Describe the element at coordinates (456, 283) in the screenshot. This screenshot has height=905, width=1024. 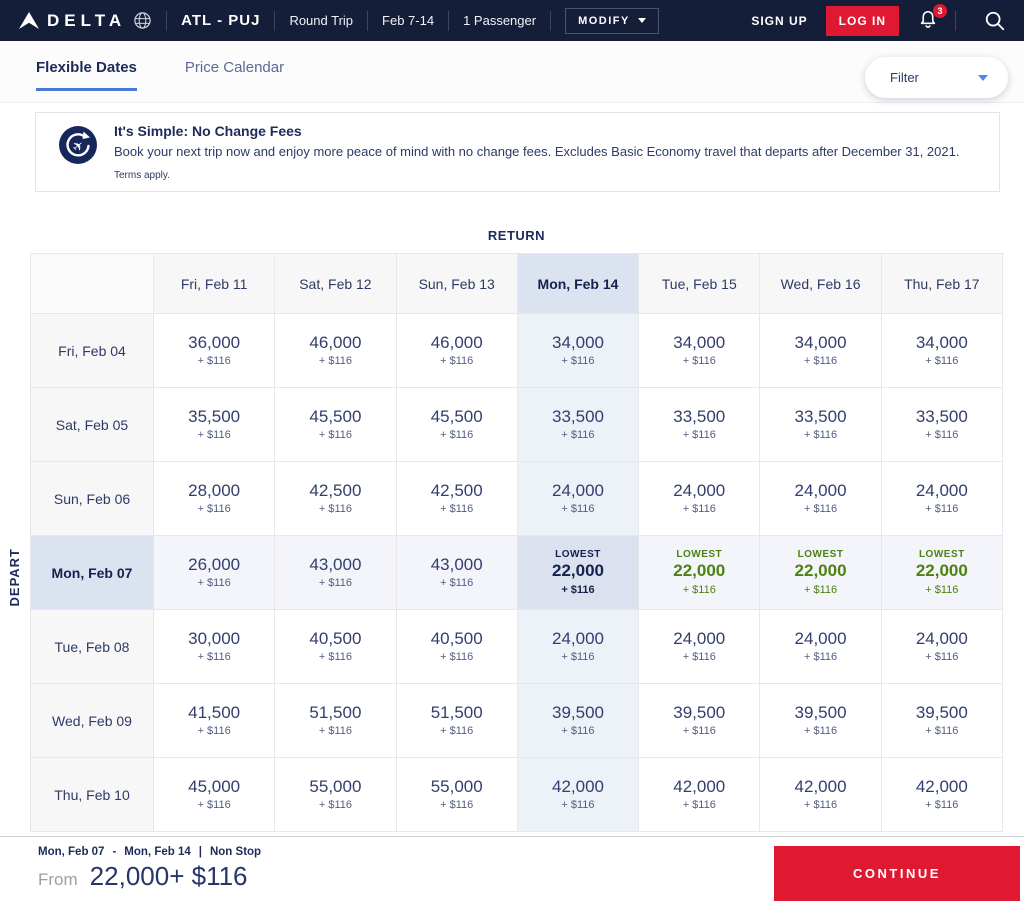
I see `return-date-header: Sun, Feb 13` at that location.